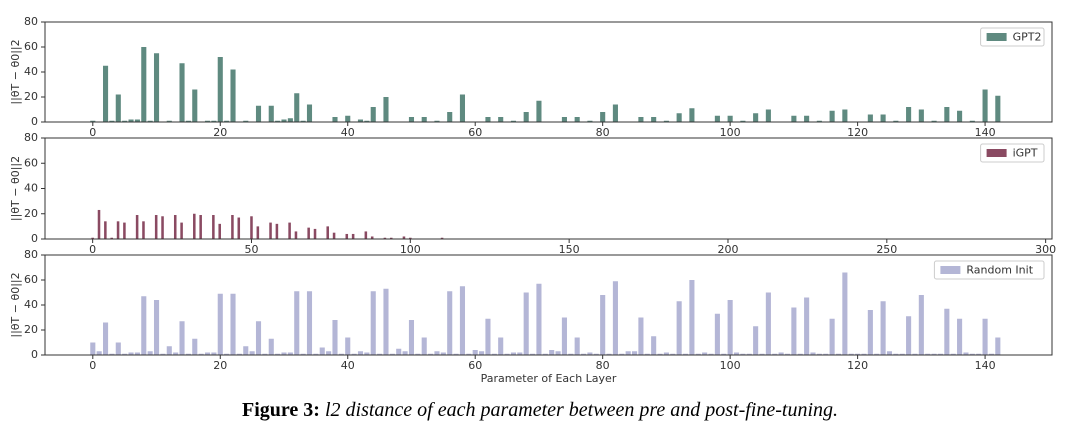 The height and width of the screenshot is (439, 1080). What do you see at coordinates (31, 188) in the screenshot?
I see `y-tick-label: 40` at bounding box center [31, 188].